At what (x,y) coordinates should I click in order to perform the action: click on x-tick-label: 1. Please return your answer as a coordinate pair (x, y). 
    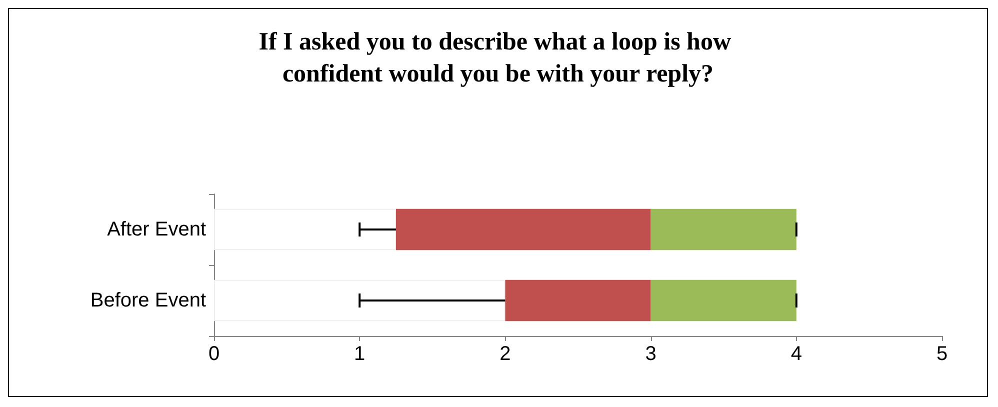
    Looking at the image, I should click on (360, 354).